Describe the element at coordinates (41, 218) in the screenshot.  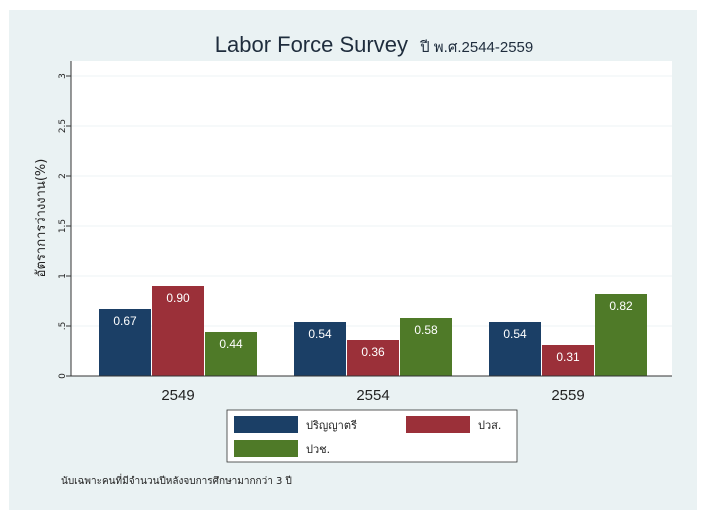
I see `y-axis-label: อัตราการว่างงาน(%)` at that location.